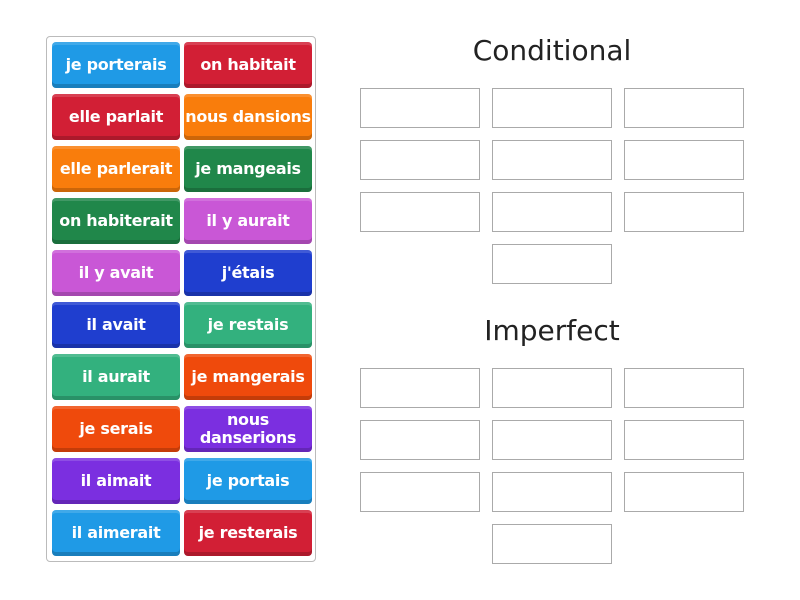 This screenshot has height=600, width=800. I want to click on word-tile: on habitait, so click(248, 65).